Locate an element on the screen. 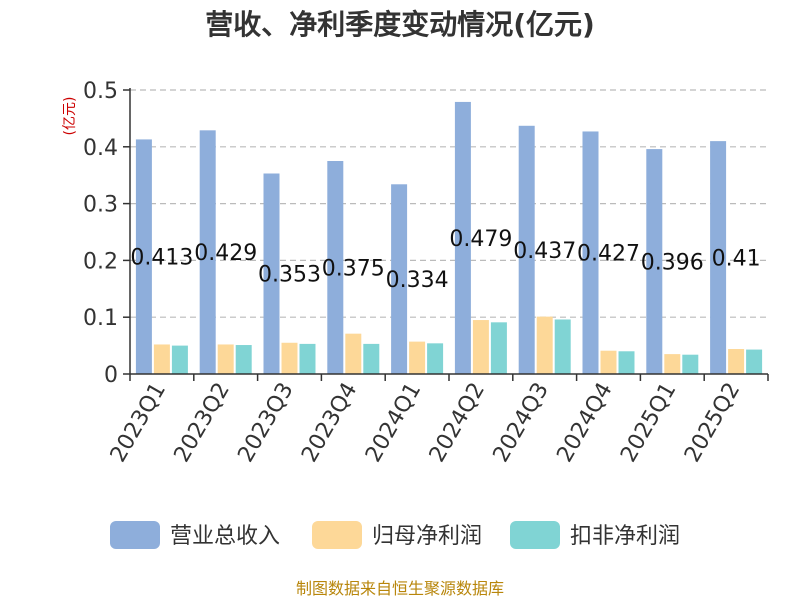 The height and width of the screenshot is (600, 800). x-tick-label: 2025Q2 is located at coordinates (712, 423).